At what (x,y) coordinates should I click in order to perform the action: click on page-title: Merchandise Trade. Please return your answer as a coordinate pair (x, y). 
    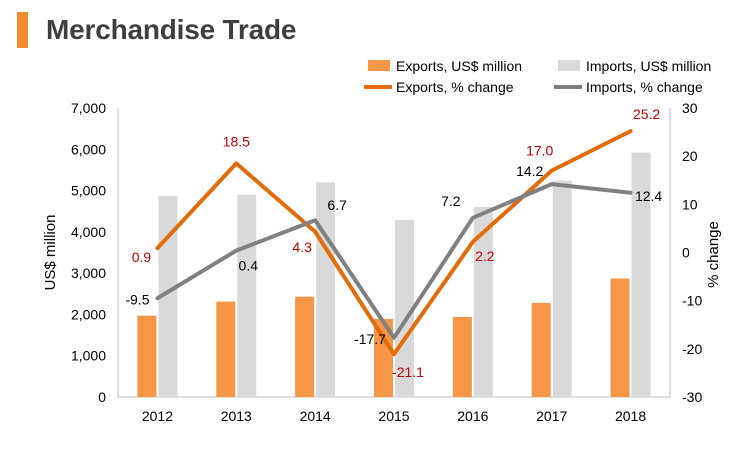
    Looking at the image, I should click on (171, 29).